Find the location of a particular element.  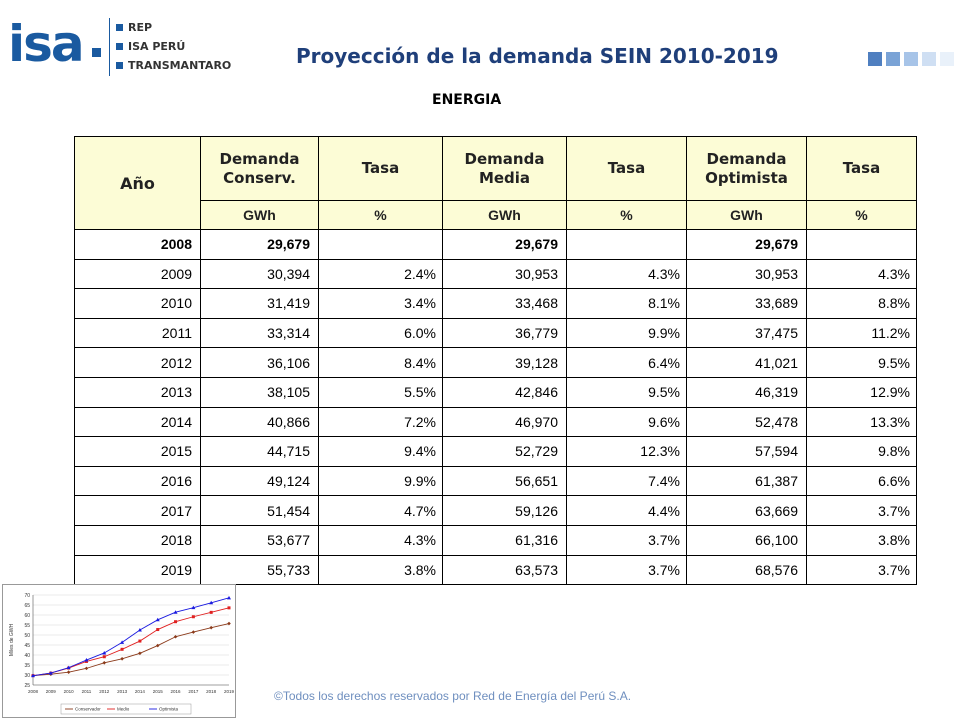

x-tick-label: 2011 is located at coordinates (87, 691).